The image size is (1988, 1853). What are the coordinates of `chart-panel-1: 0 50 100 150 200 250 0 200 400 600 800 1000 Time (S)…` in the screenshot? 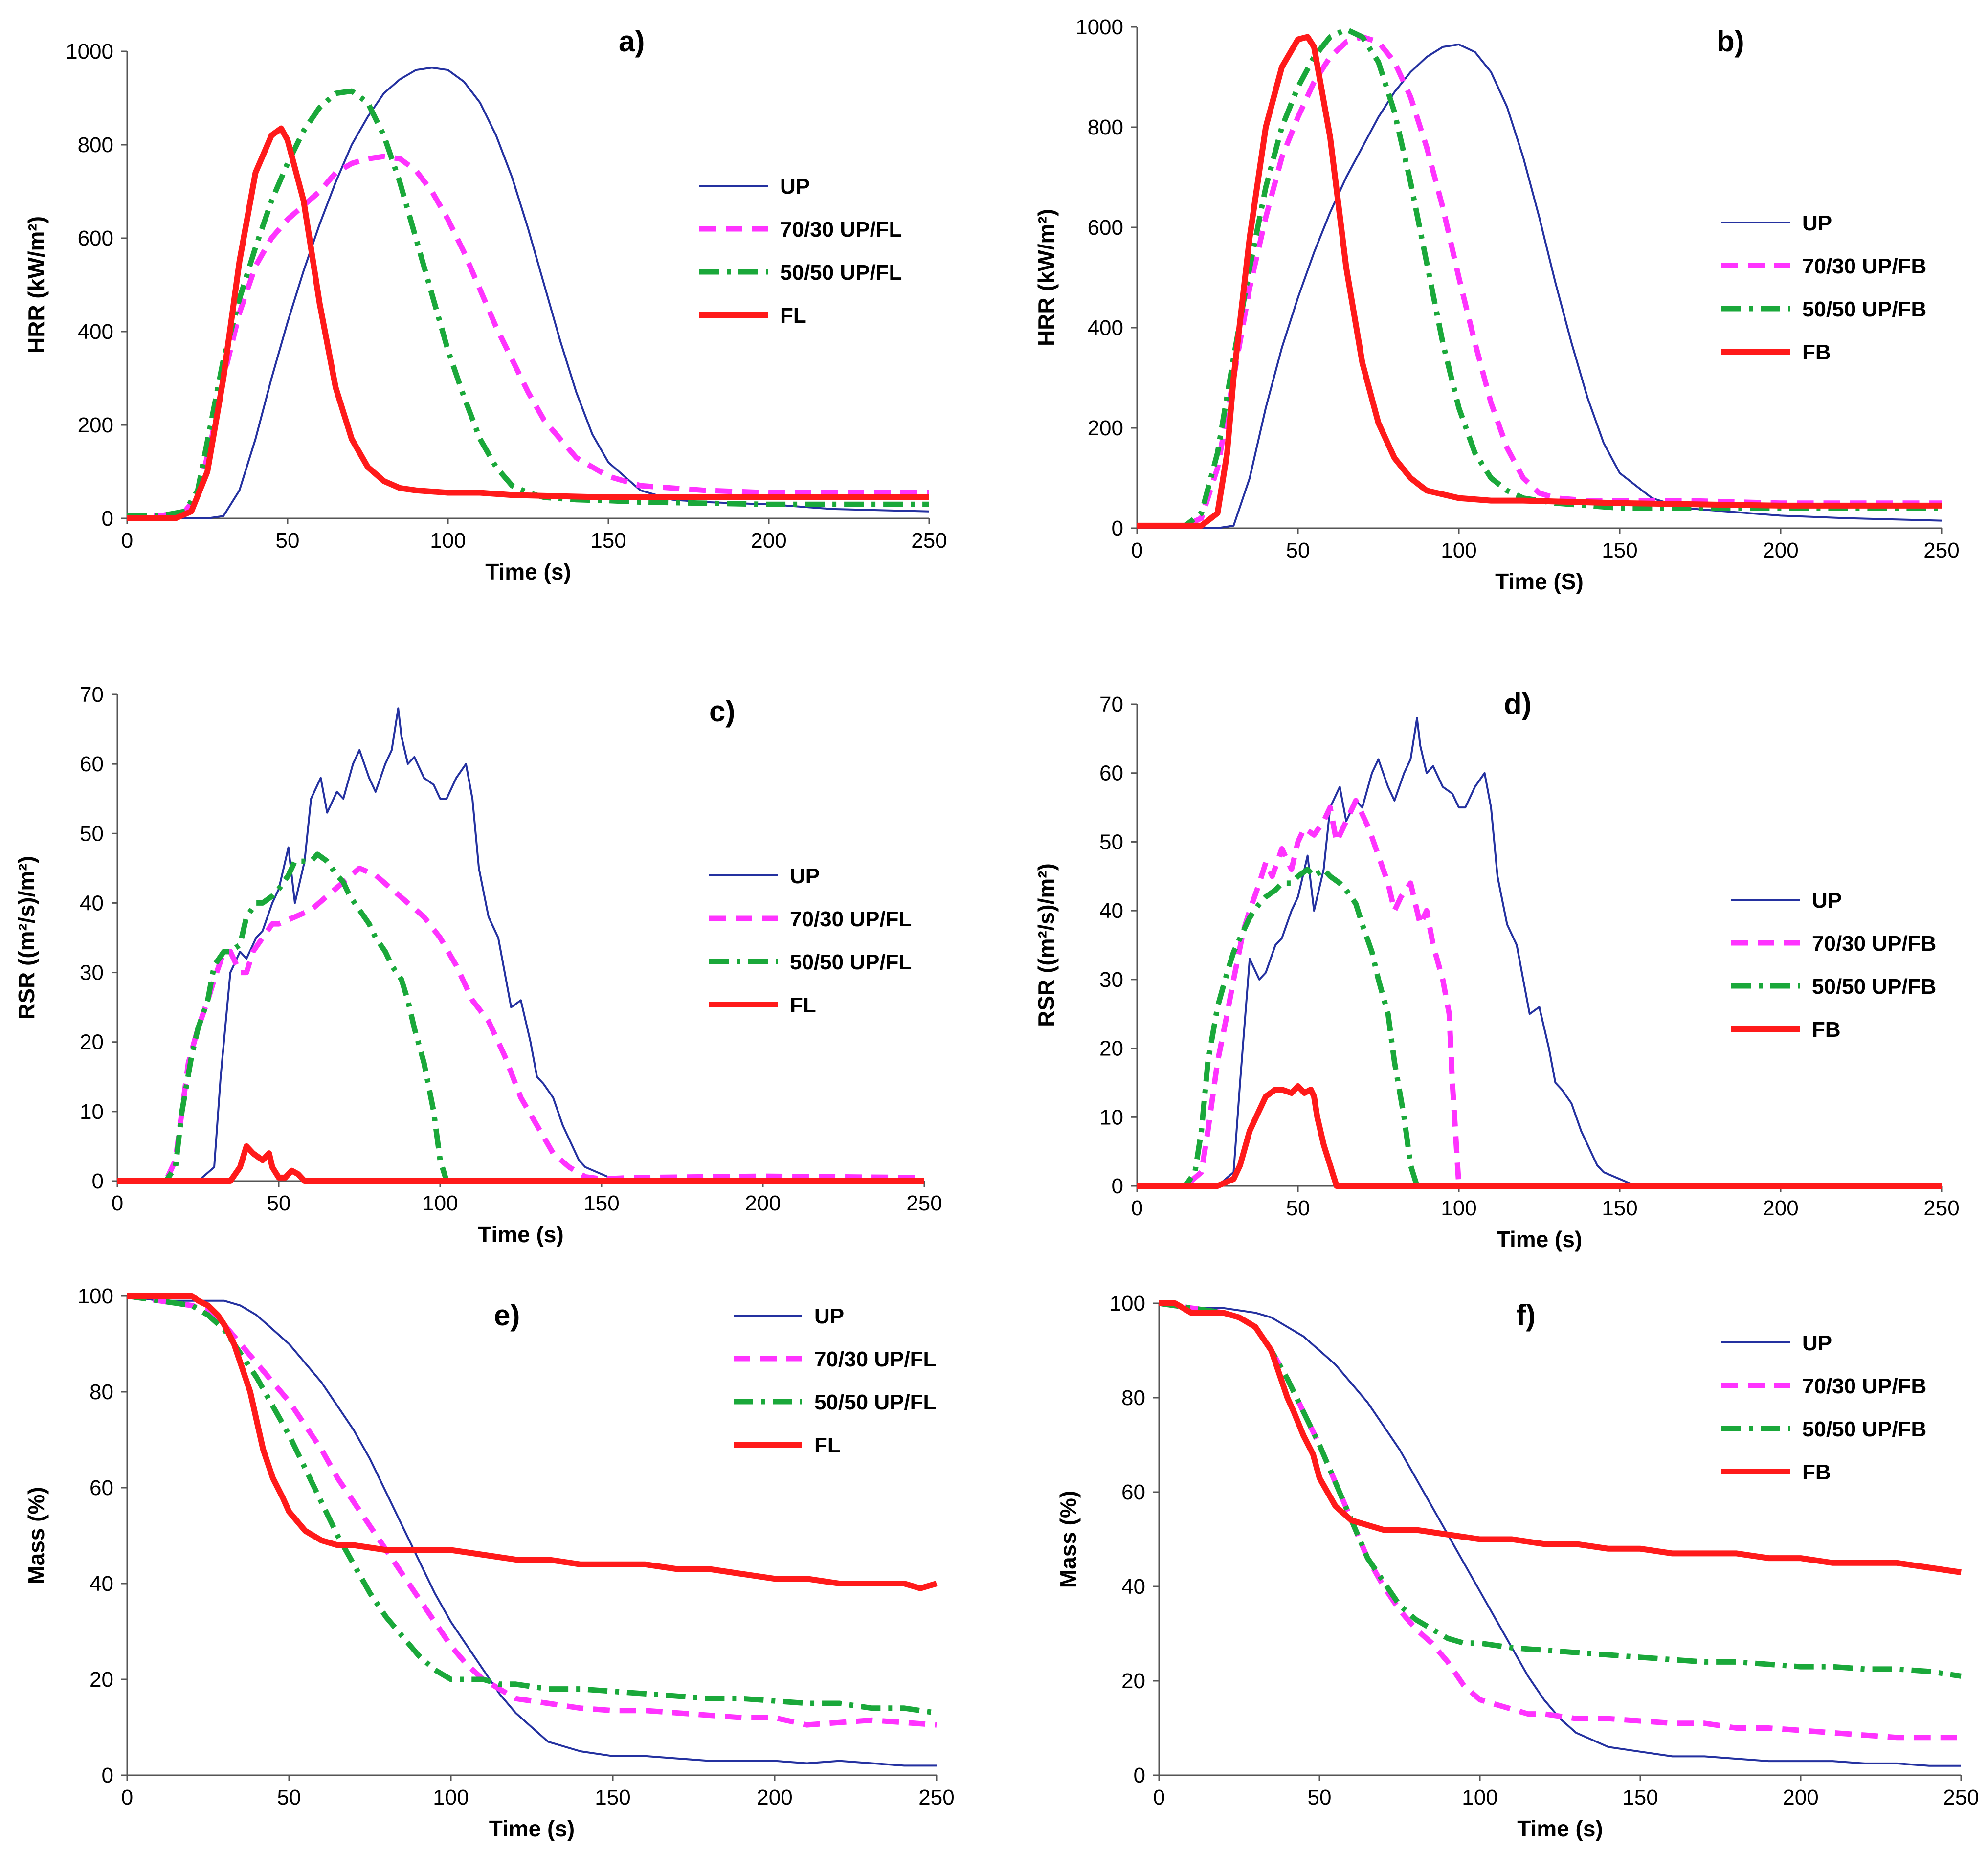 It's located at (1496, 304).